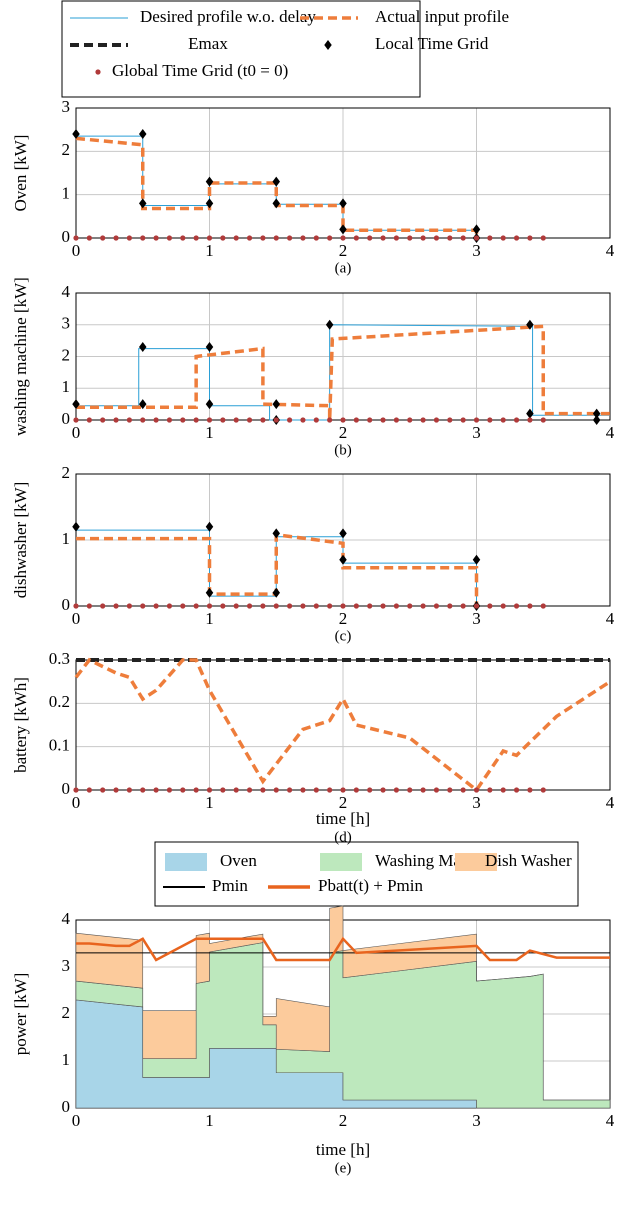 The height and width of the screenshot is (1218, 627). Describe the element at coordinates (66, 193) in the screenshot. I see `y-tick-label: 1` at that location.